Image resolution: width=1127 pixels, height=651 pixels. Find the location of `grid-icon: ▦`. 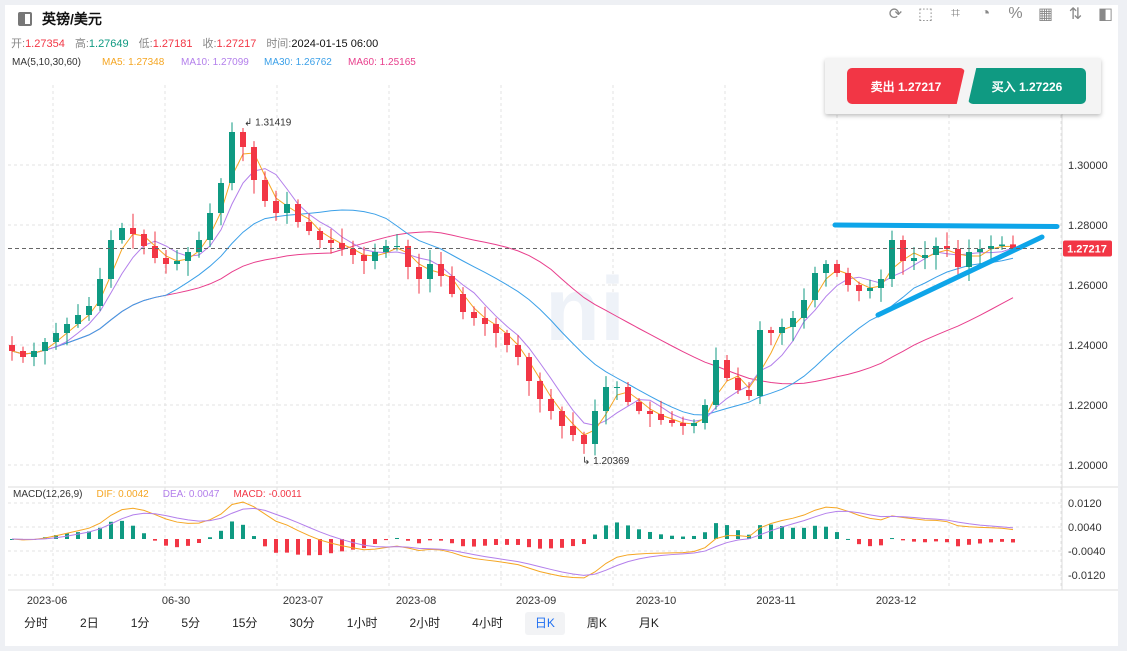

grid-icon: ▦ is located at coordinates (1045, 14).